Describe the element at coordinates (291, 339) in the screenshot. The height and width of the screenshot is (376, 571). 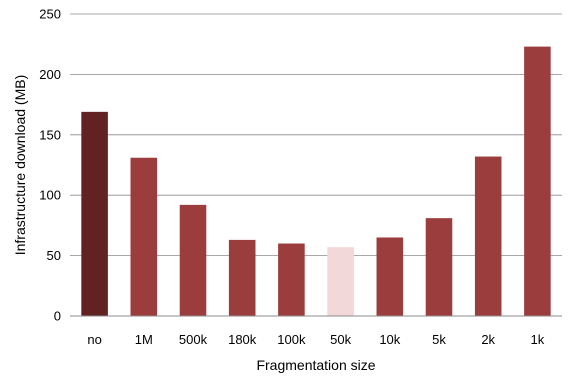
I see `x-tick-label: 100k` at that location.